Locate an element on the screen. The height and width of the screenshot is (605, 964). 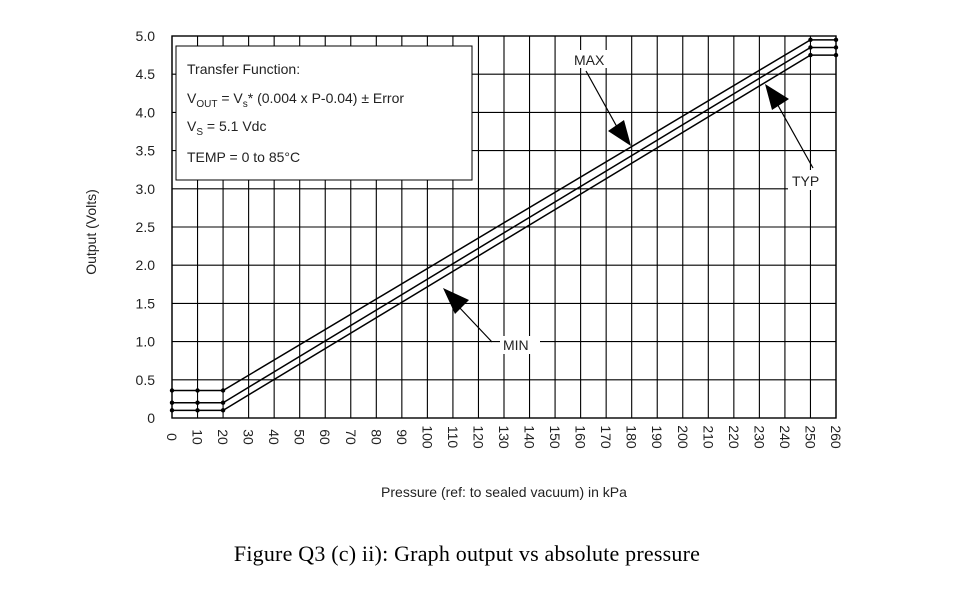
vout-sub: OUT is located at coordinates (206, 104).